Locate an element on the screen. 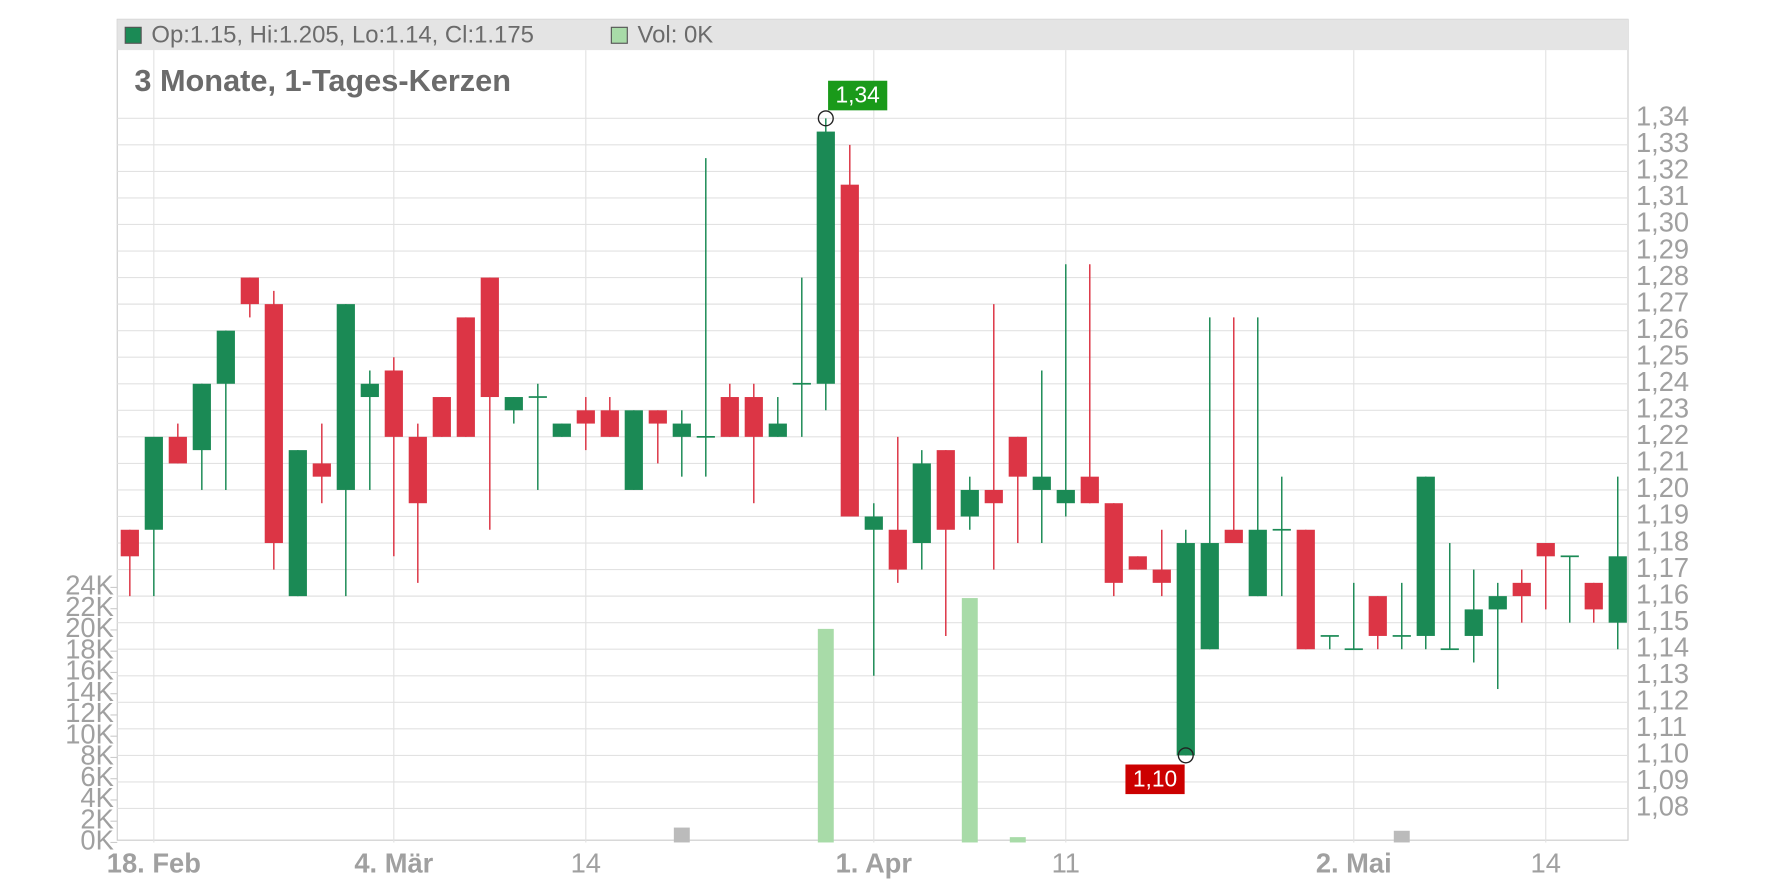  legend-bar is located at coordinates (873, 35).